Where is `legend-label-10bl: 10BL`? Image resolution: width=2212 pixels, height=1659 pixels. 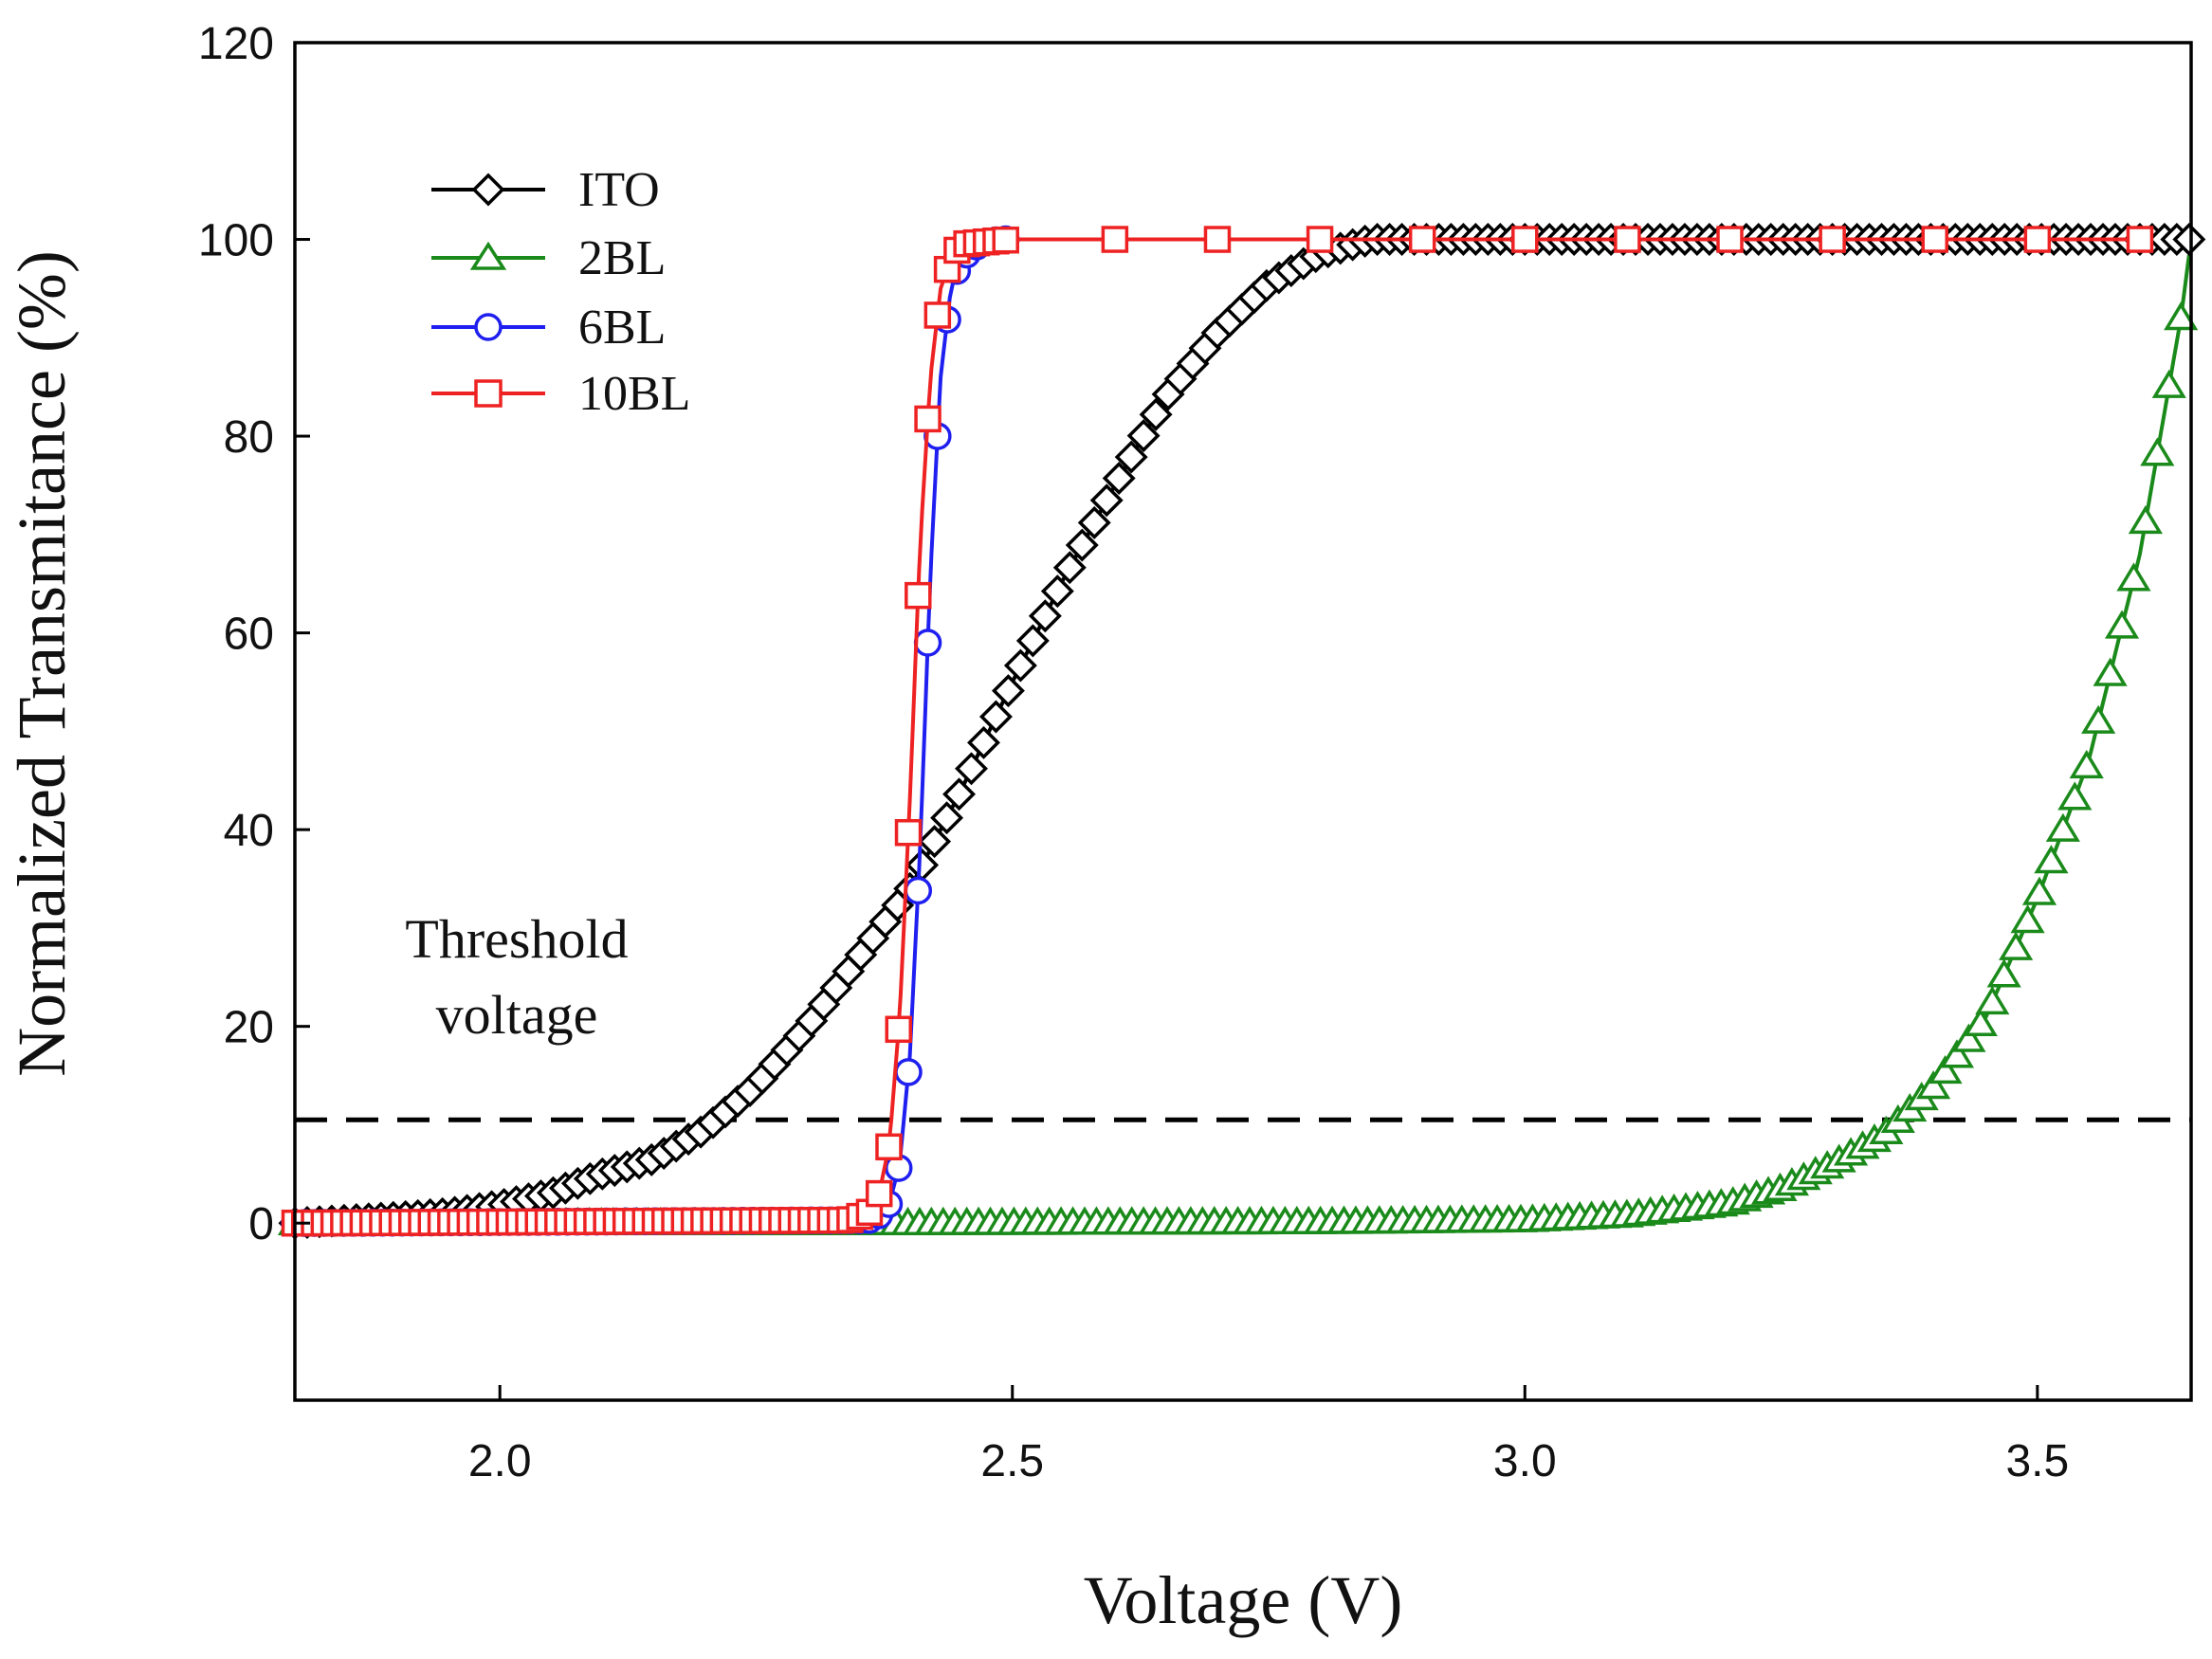 legend-label-10bl: 10BL is located at coordinates (634, 394).